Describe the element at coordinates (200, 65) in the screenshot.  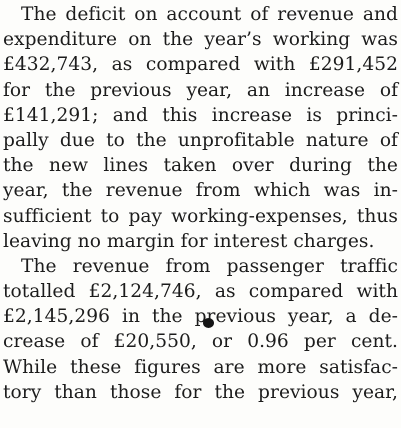
I see `text-line: £432,743, as compared with £291,452` at that location.